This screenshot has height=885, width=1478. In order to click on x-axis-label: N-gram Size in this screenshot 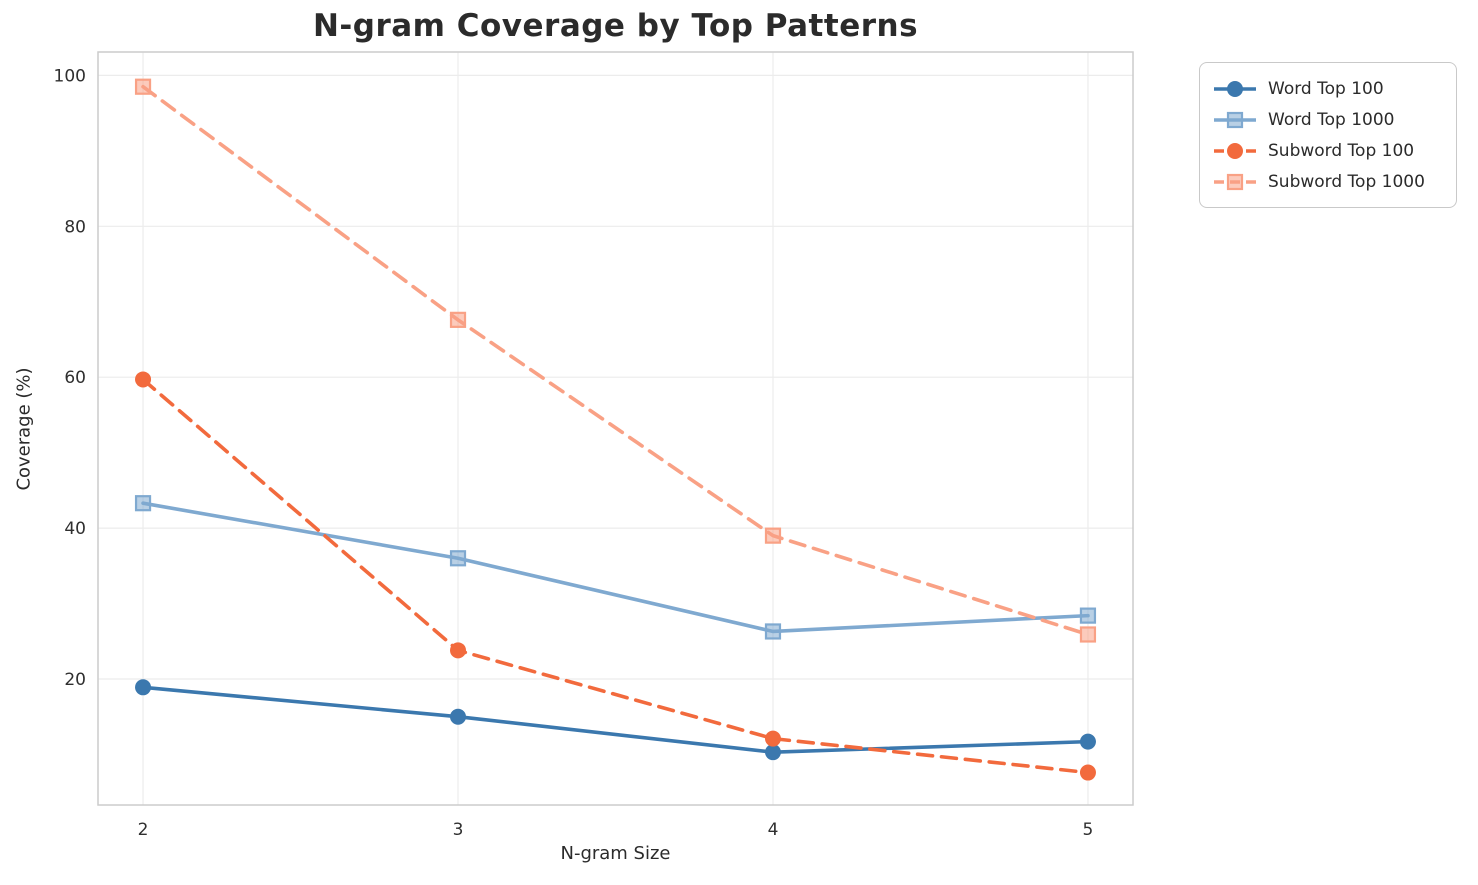, I will do `click(615, 853)`.